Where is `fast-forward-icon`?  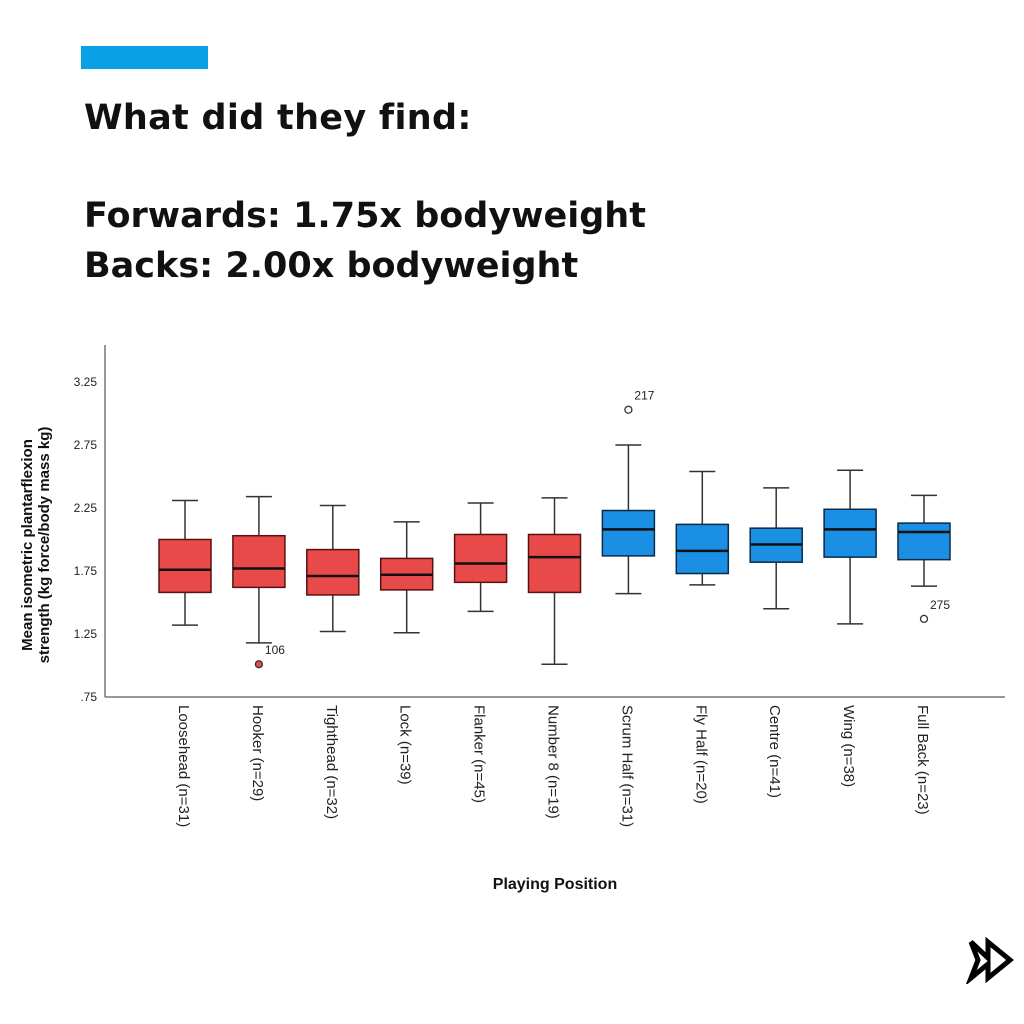
fast-forward-icon is located at coordinates (991, 960).